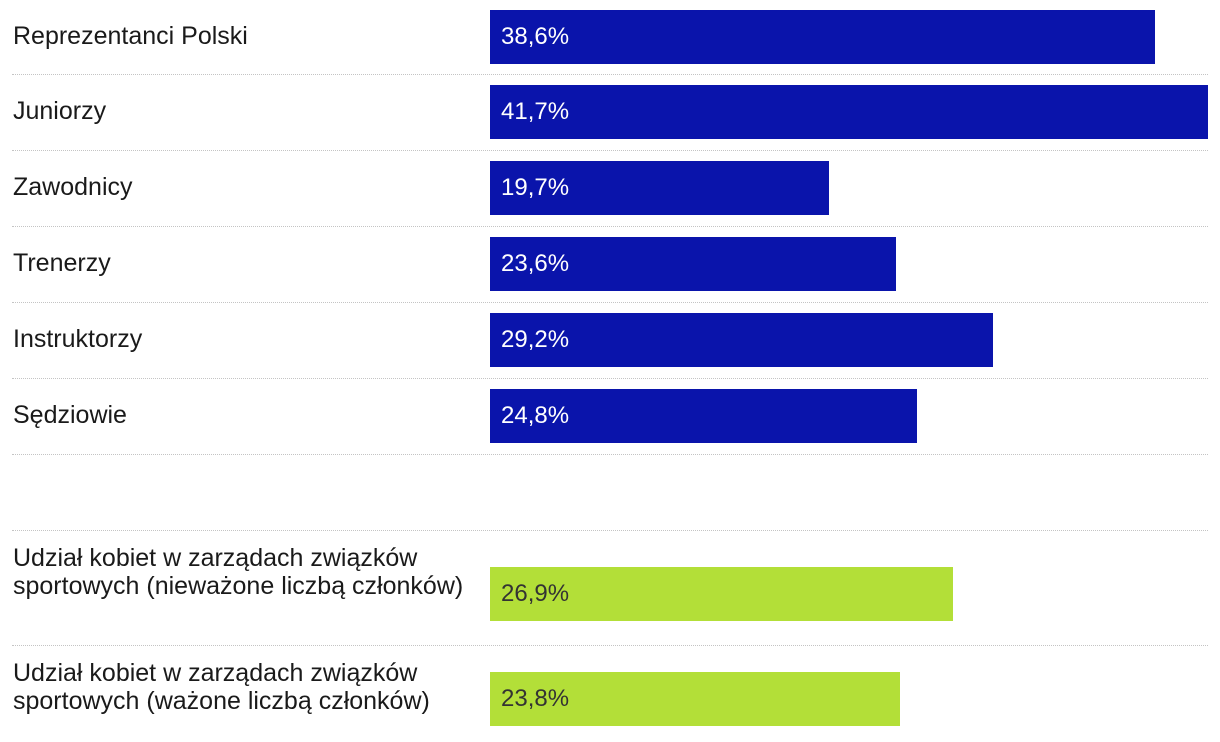 This screenshot has height=742, width=1220. Describe the element at coordinates (721, 594) in the screenshot. I see `board-bar-1: 26,9%` at that location.